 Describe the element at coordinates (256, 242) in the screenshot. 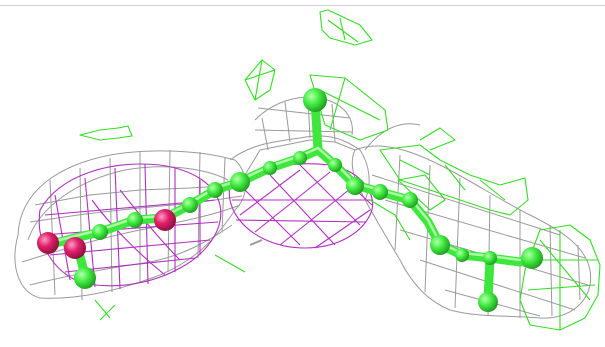

I see `stray-marks` at that location.